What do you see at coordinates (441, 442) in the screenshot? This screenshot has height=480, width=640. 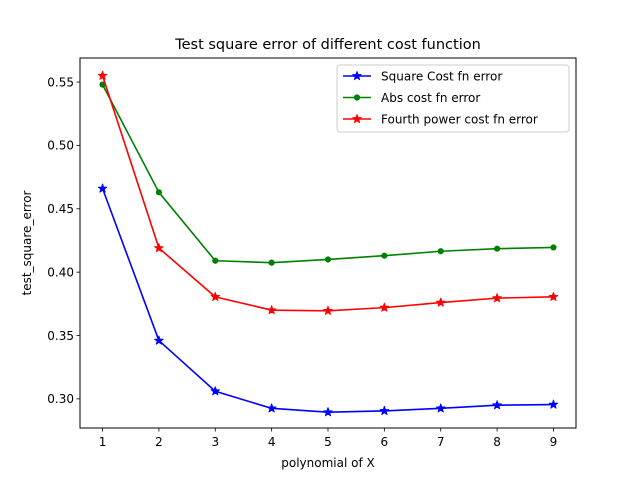 I see `x-tick-label: 7` at bounding box center [441, 442].